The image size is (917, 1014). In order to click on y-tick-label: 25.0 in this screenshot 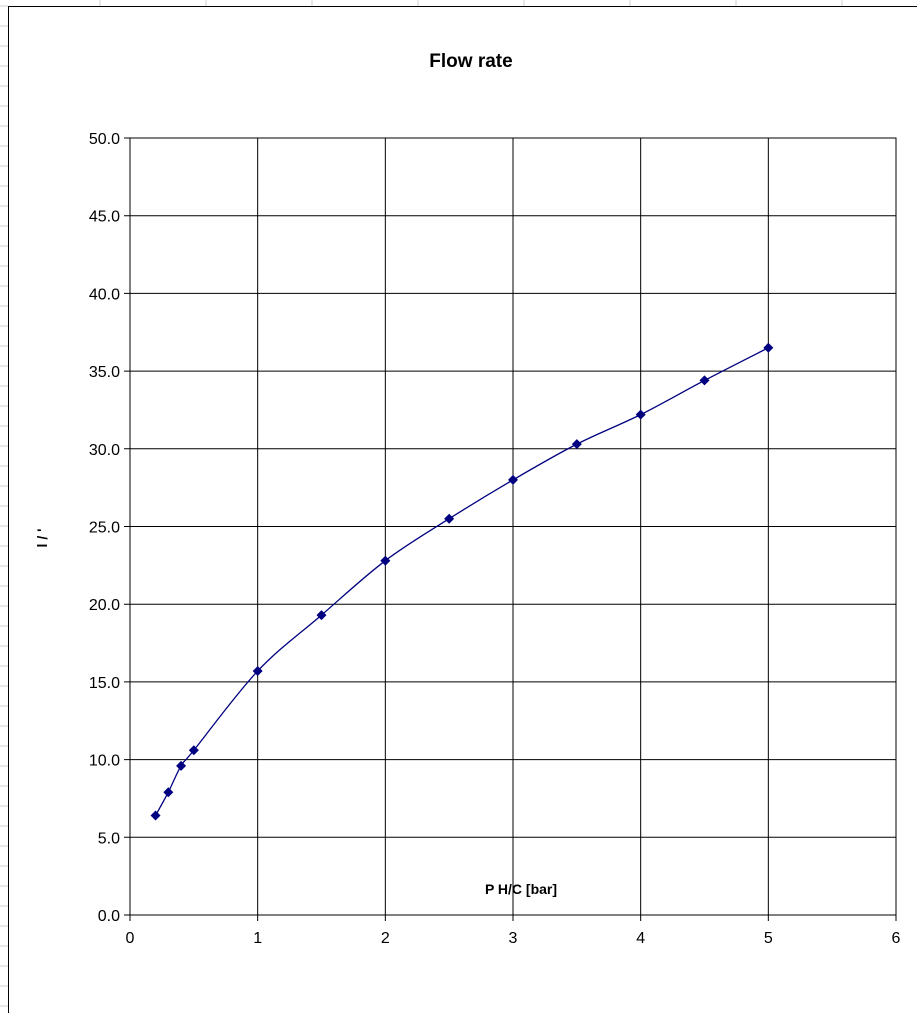, I will do `click(104, 528)`.